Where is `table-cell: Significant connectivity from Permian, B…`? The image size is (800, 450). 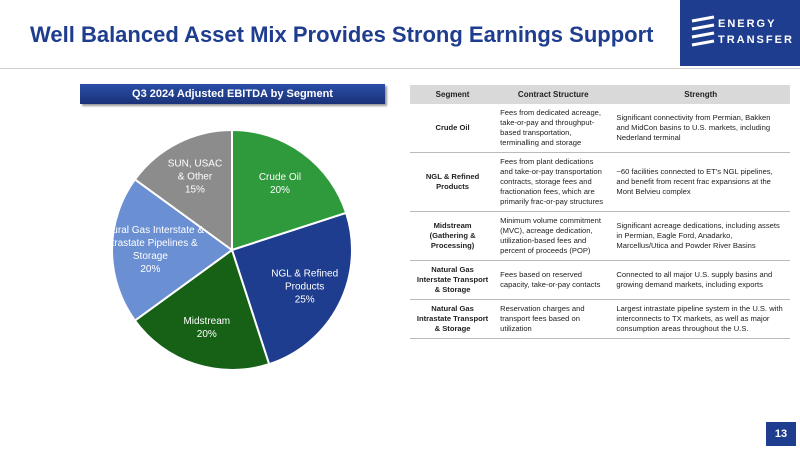 table-cell: Significant connectivity from Permian, B… is located at coordinates (700, 128).